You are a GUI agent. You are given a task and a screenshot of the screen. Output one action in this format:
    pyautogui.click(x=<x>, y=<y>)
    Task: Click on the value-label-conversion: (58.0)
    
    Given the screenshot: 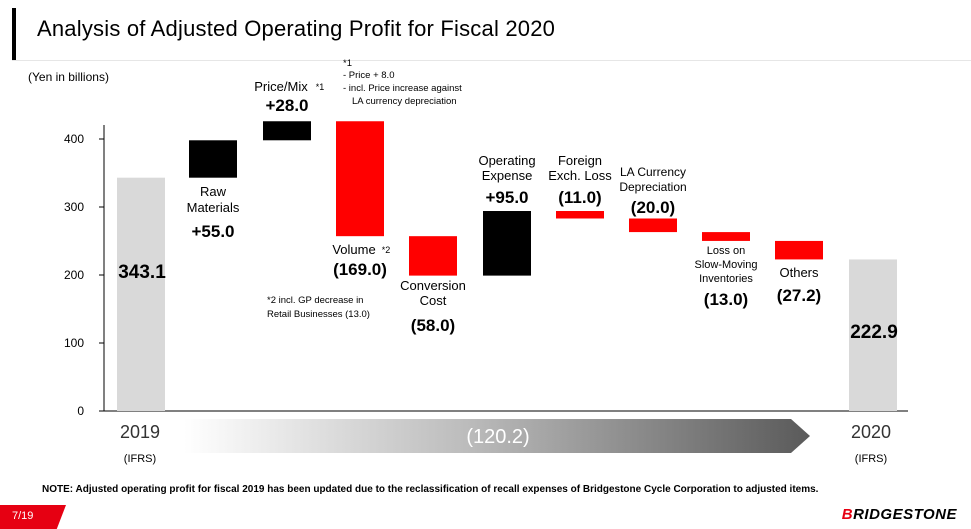 What is the action you would take?
    pyautogui.click(x=433, y=325)
    